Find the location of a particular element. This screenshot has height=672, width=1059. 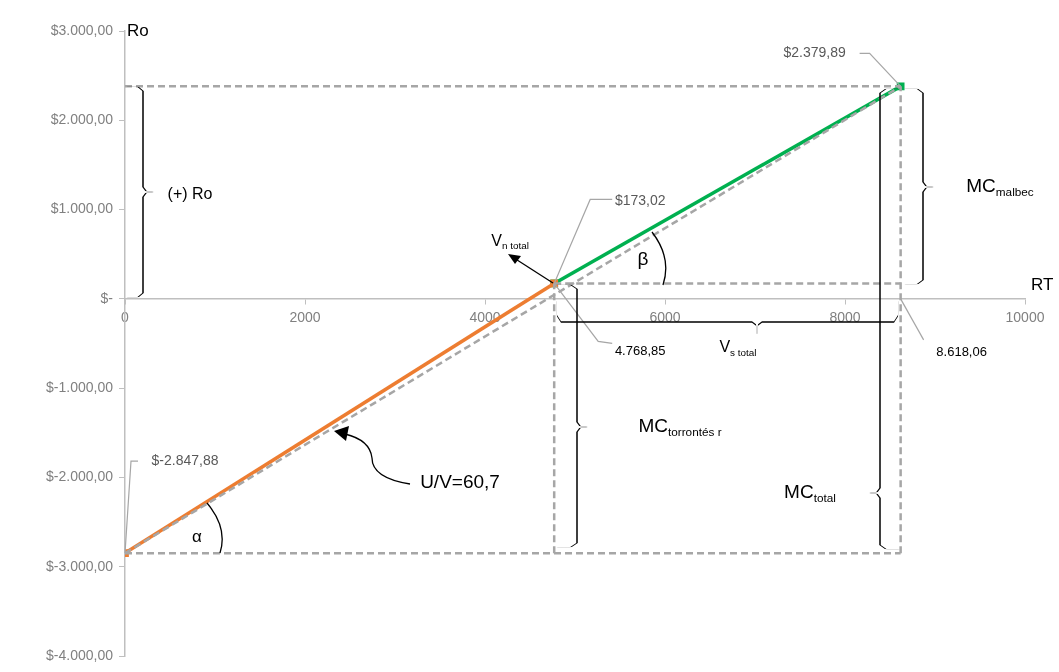

y-tick-label: $1.000,00 is located at coordinates (82, 208).